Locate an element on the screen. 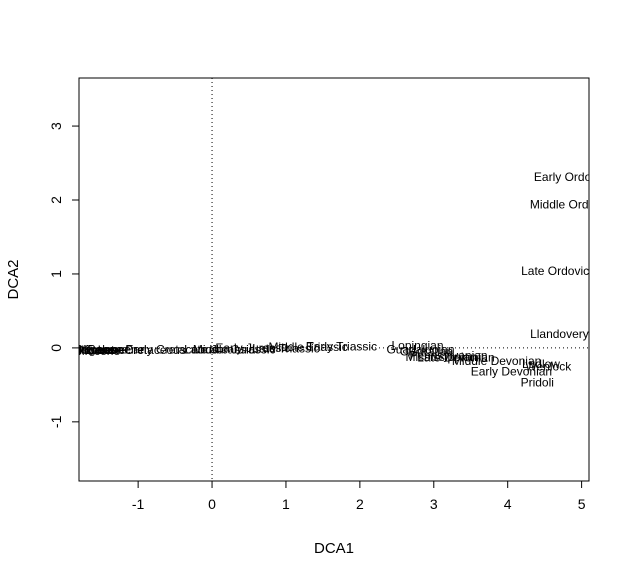  y-tick-label: 1 is located at coordinates (56, 274).